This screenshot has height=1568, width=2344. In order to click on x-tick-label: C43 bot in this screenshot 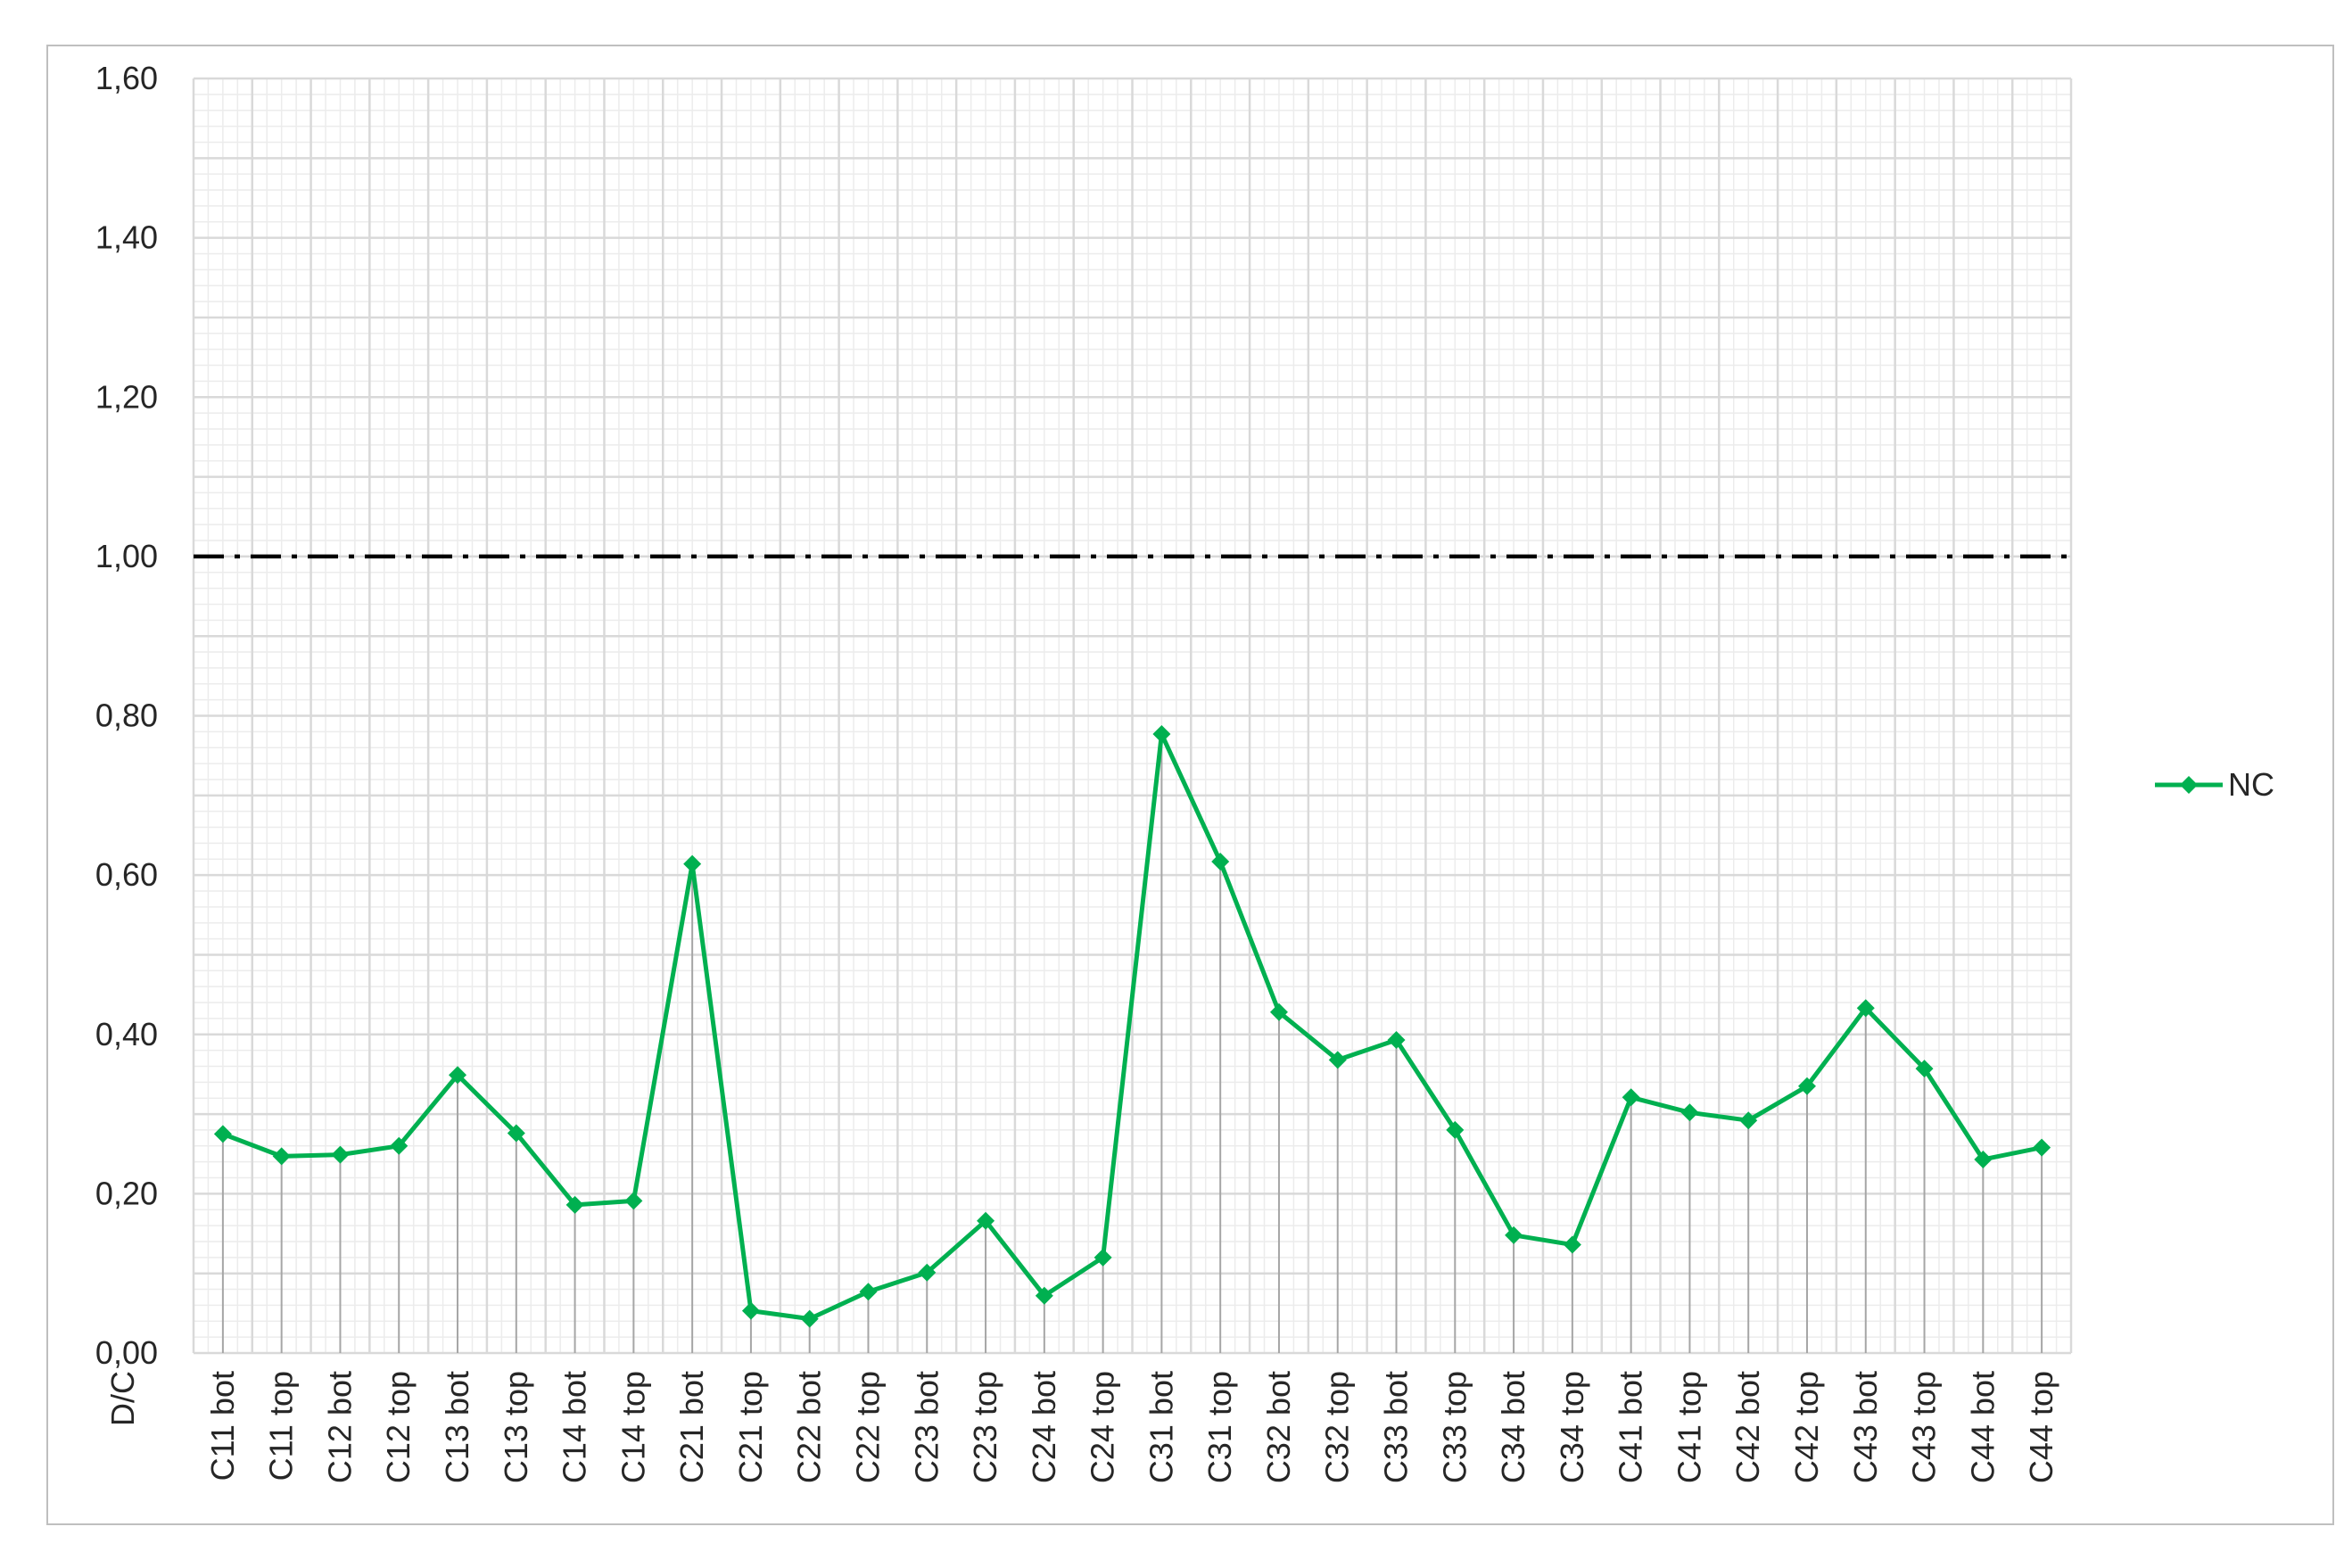, I will do `click(1865, 1427)`.